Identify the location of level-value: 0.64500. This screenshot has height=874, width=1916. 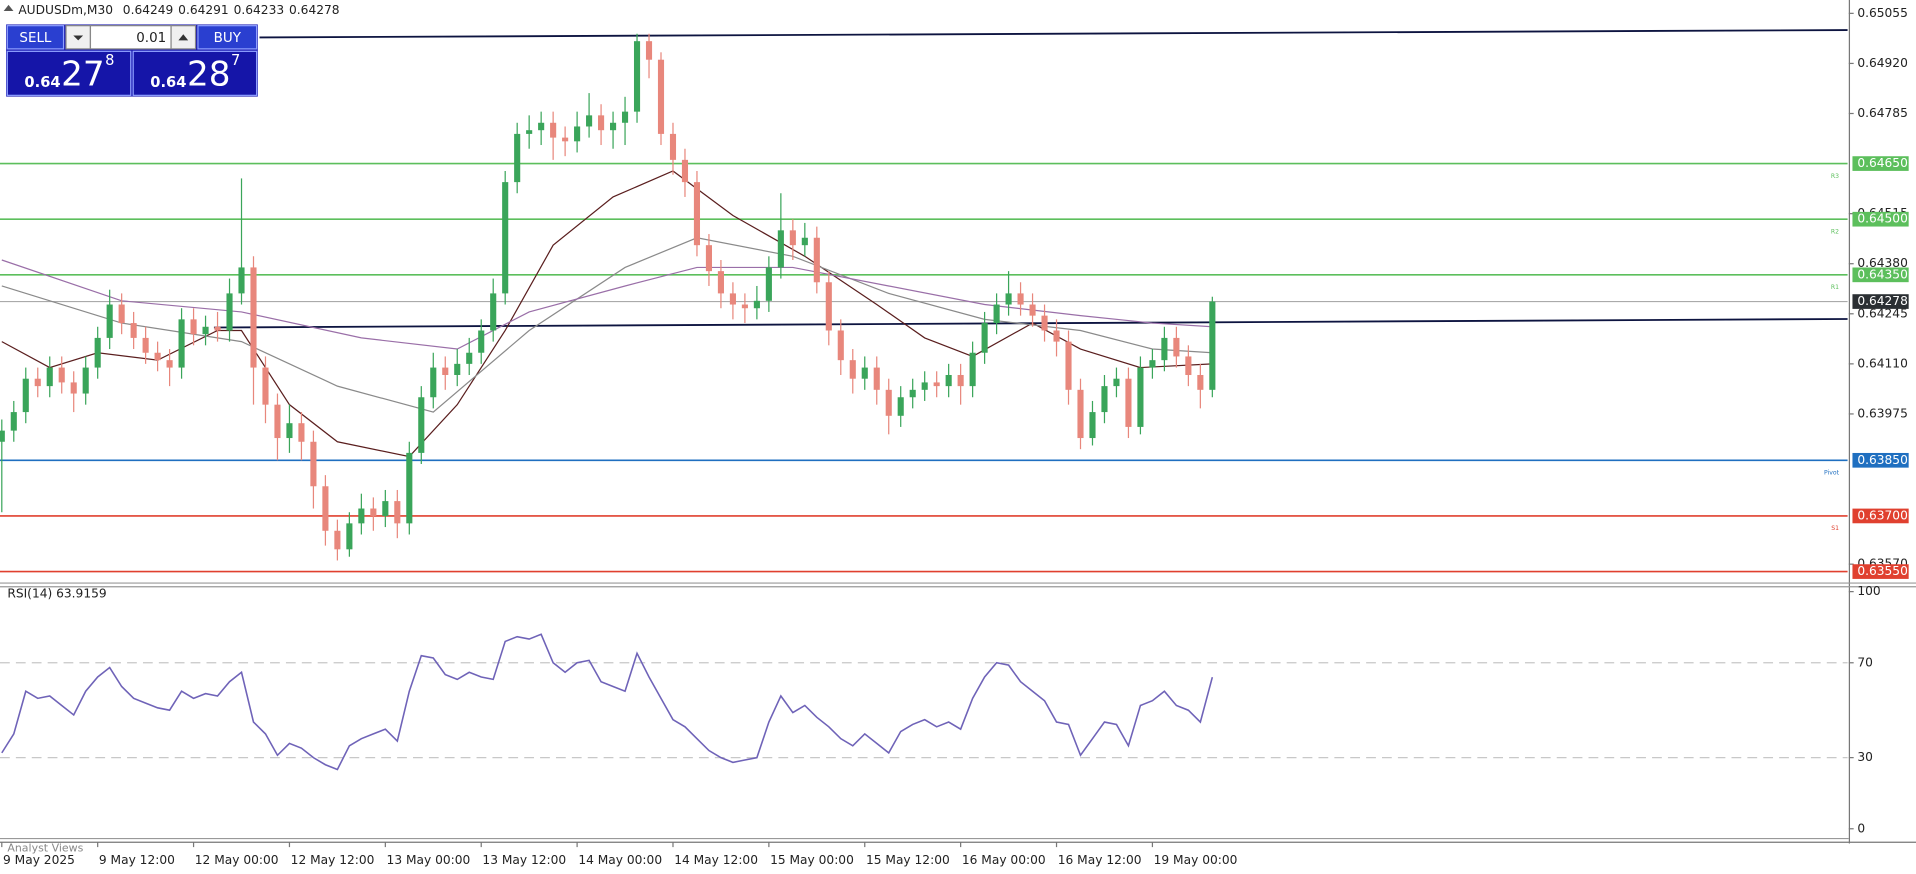
(1882, 219).